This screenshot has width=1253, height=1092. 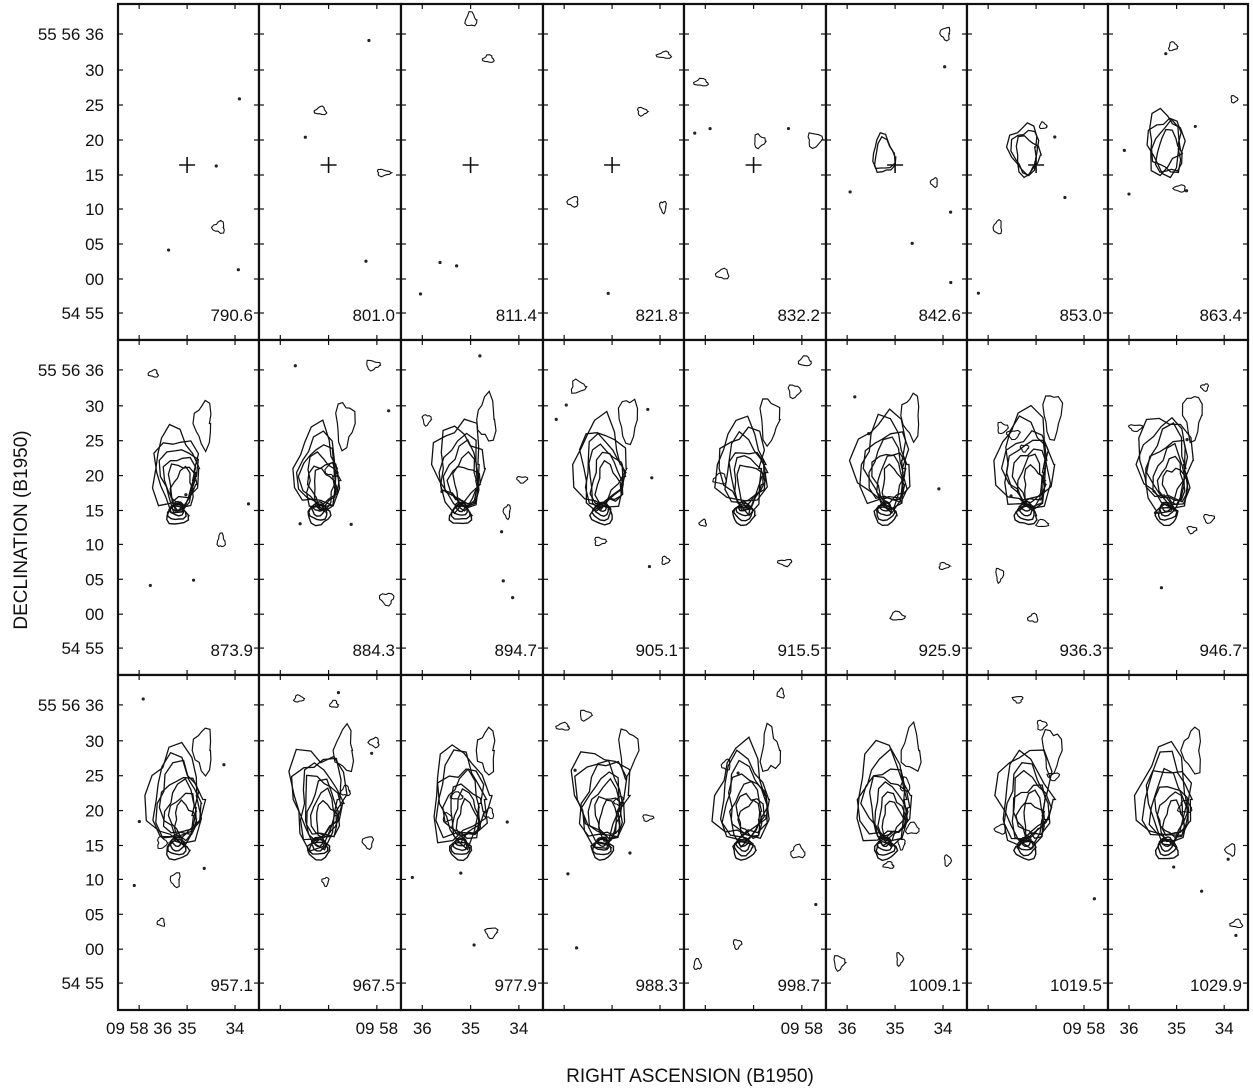 What do you see at coordinates (656, 315) in the screenshot?
I see `velocity-label: 821.8` at bounding box center [656, 315].